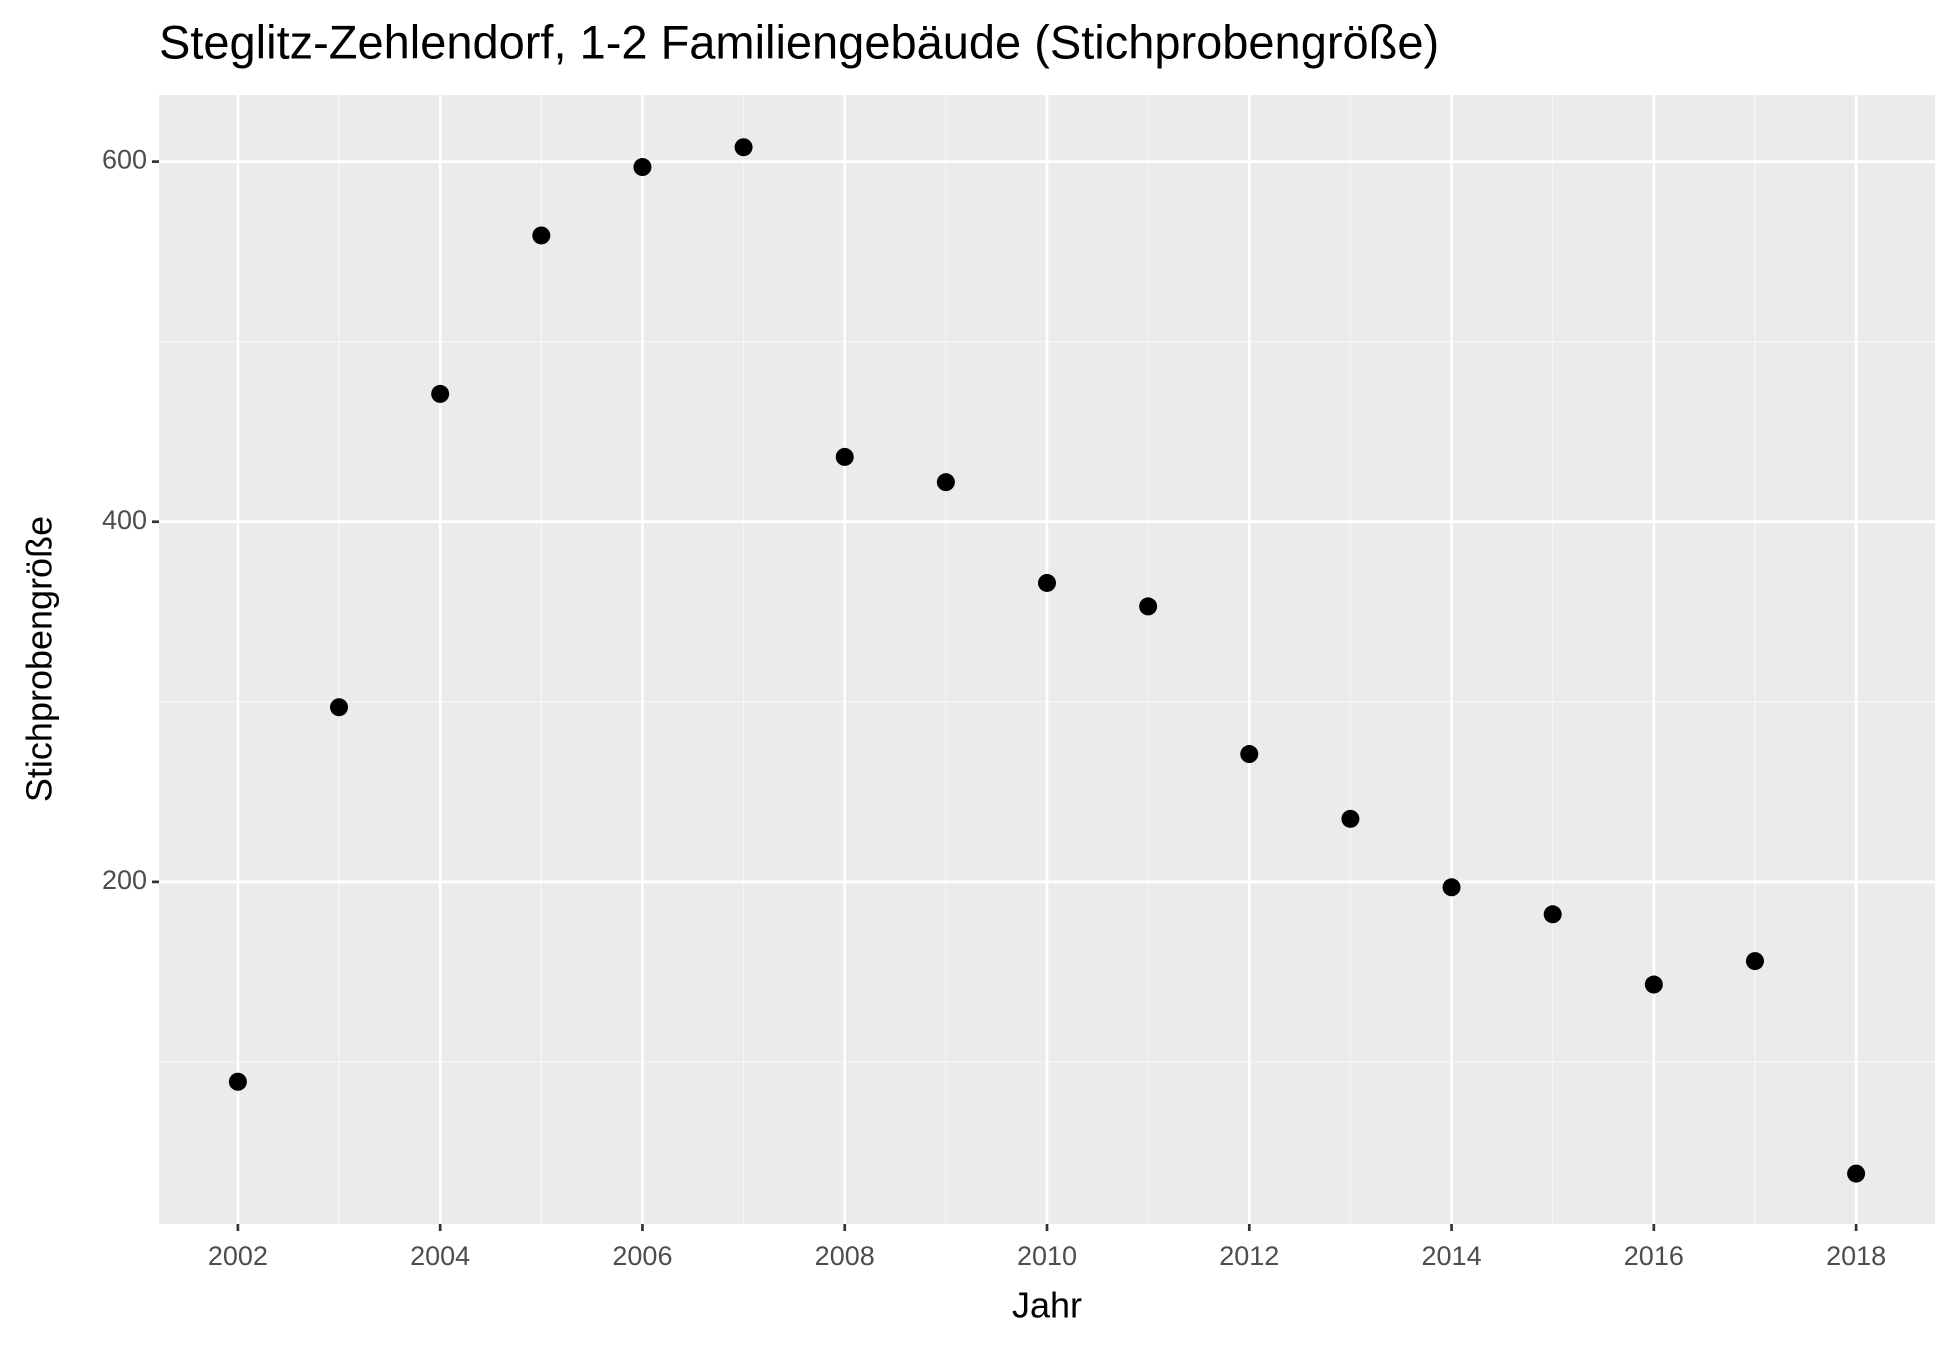  I want to click on x-tick-label: 2012, so click(1249, 1256).